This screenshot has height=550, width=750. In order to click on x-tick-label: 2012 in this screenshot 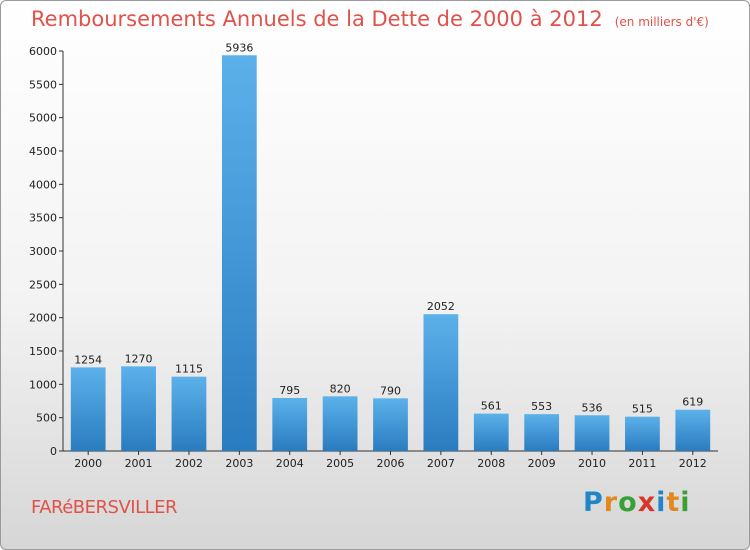, I will do `click(693, 463)`.